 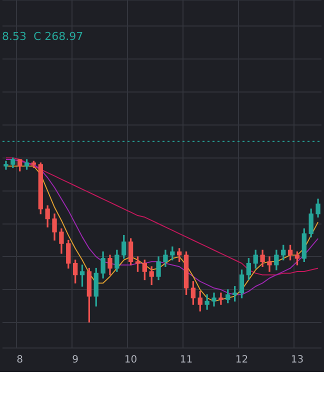 What do you see at coordinates (297, 360) in the screenshot?
I see `x-tick-label: 13` at bounding box center [297, 360].